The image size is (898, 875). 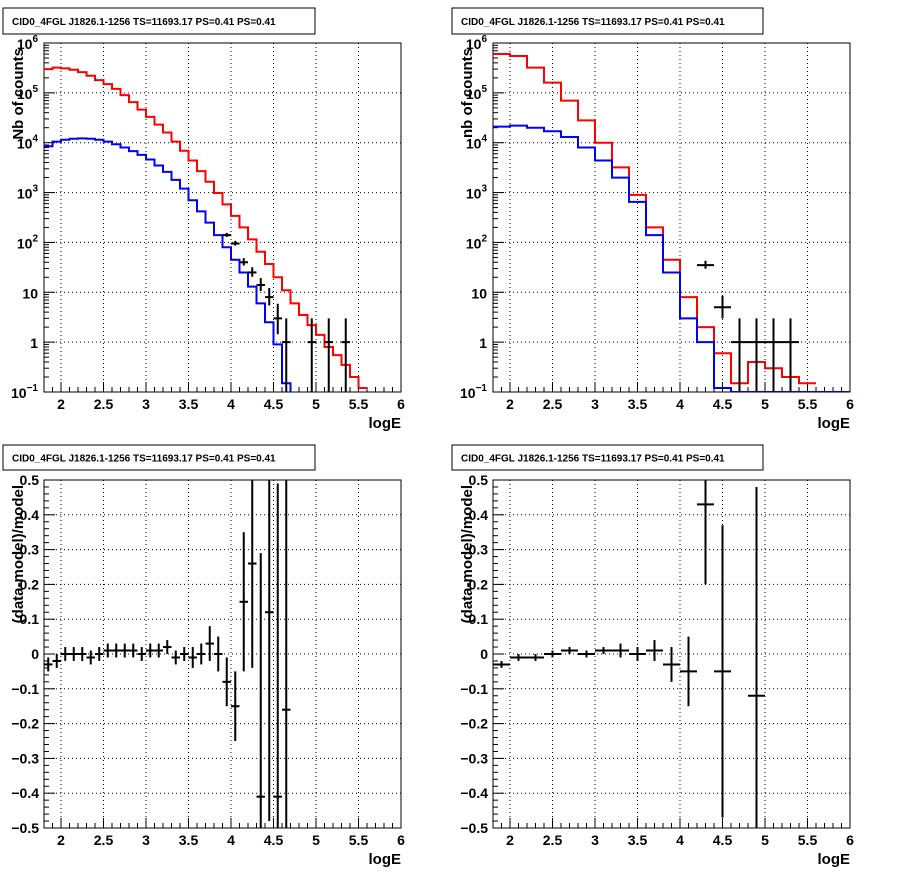 What do you see at coordinates (18, 94) in the screenshot?
I see `y-axis-title: Nb of counts` at bounding box center [18, 94].